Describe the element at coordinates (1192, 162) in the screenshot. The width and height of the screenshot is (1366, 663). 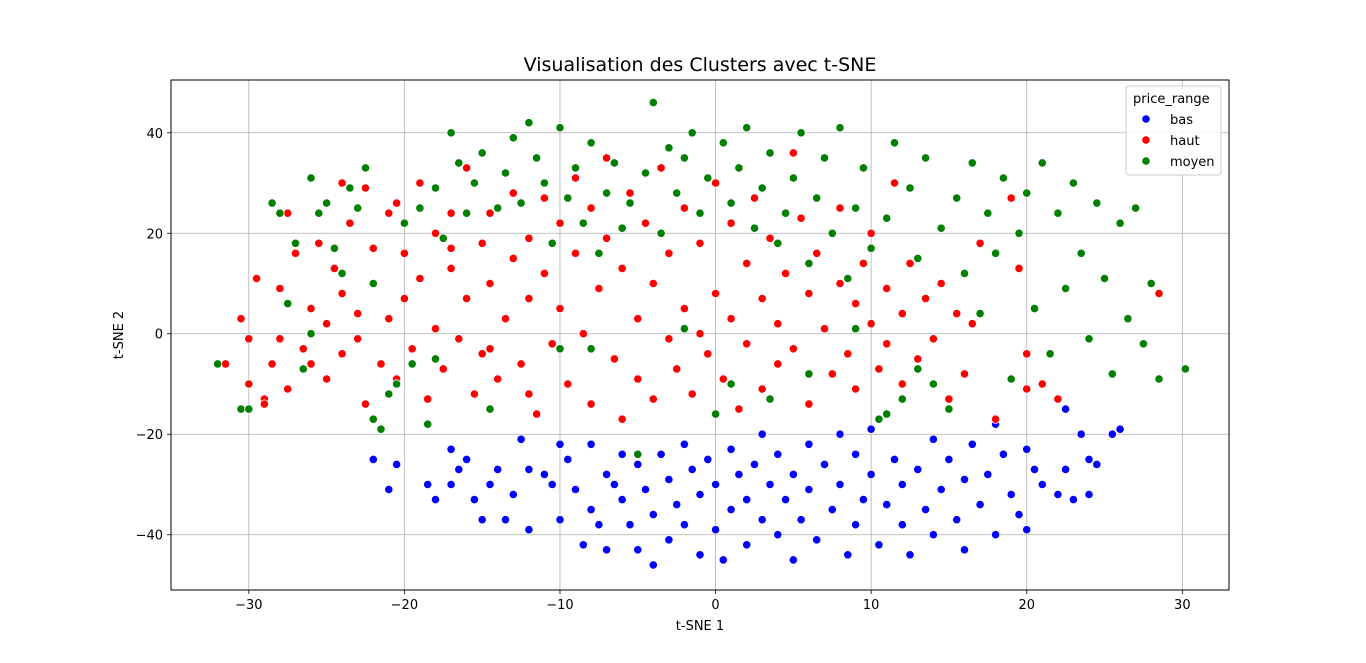
I see `legend-label-moyen: moyen` at that location.